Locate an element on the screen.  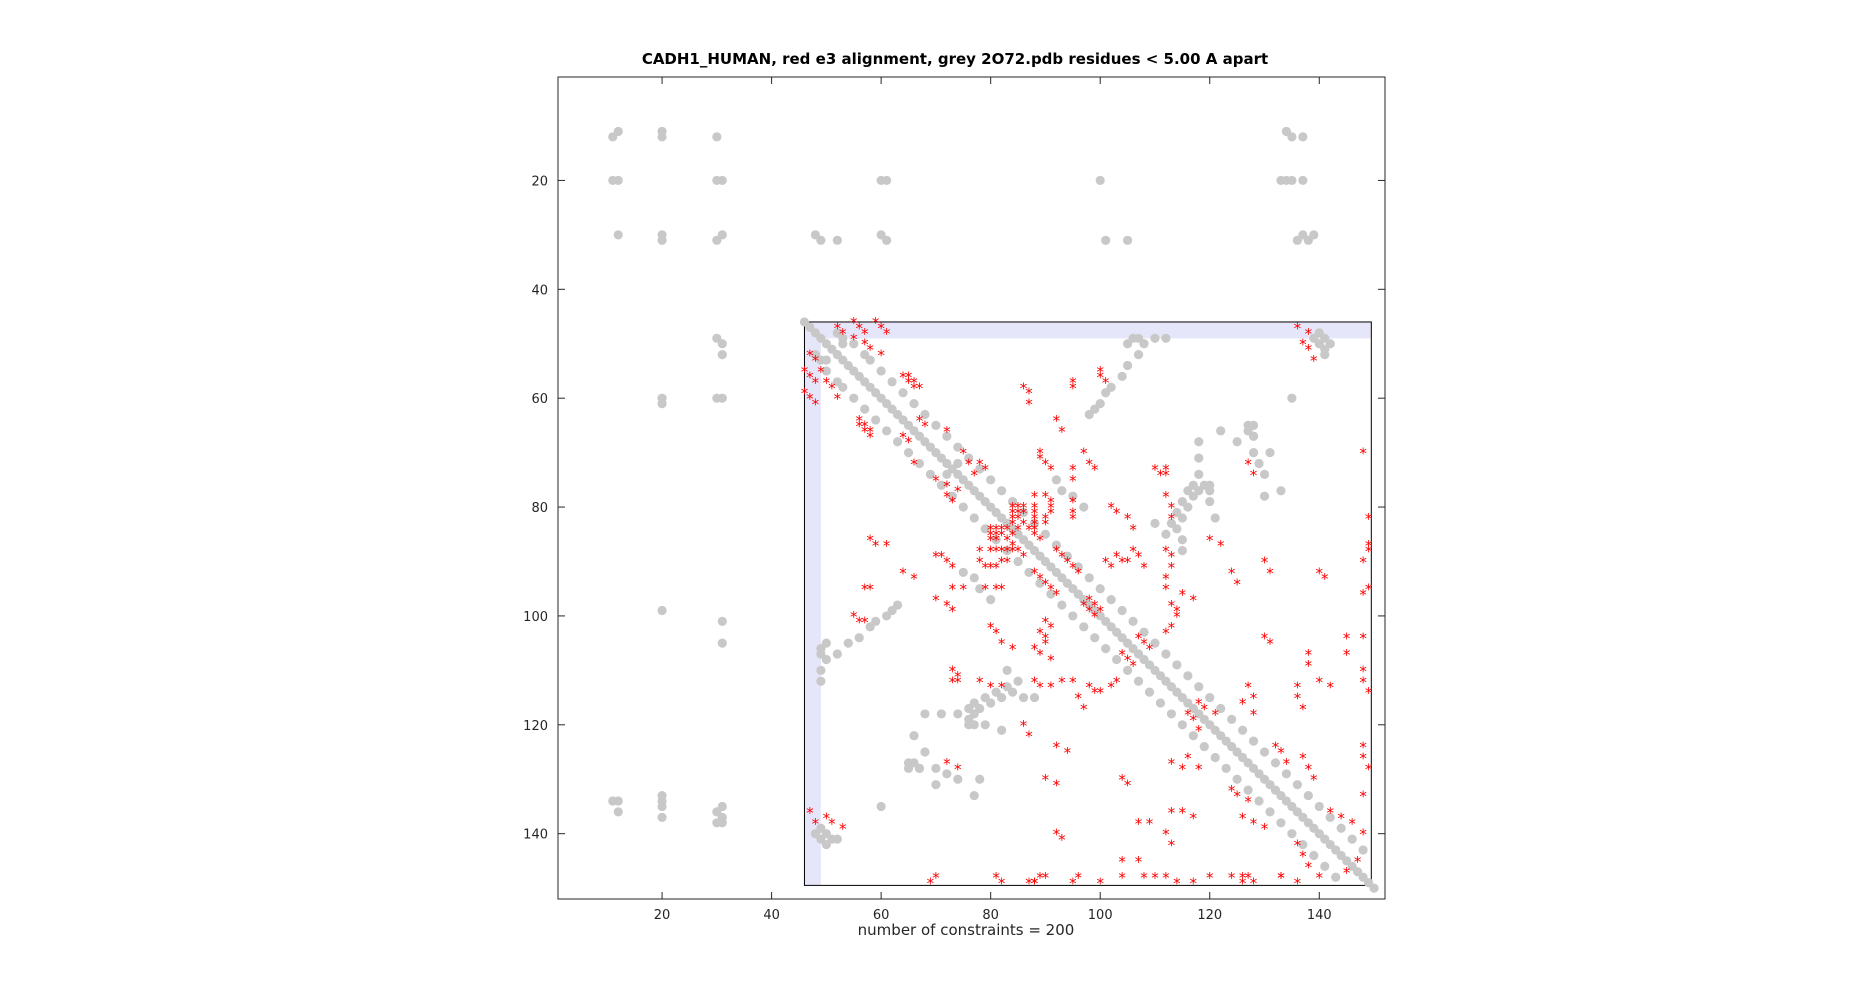
y-tick-label: 140 is located at coordinates (535, 835).